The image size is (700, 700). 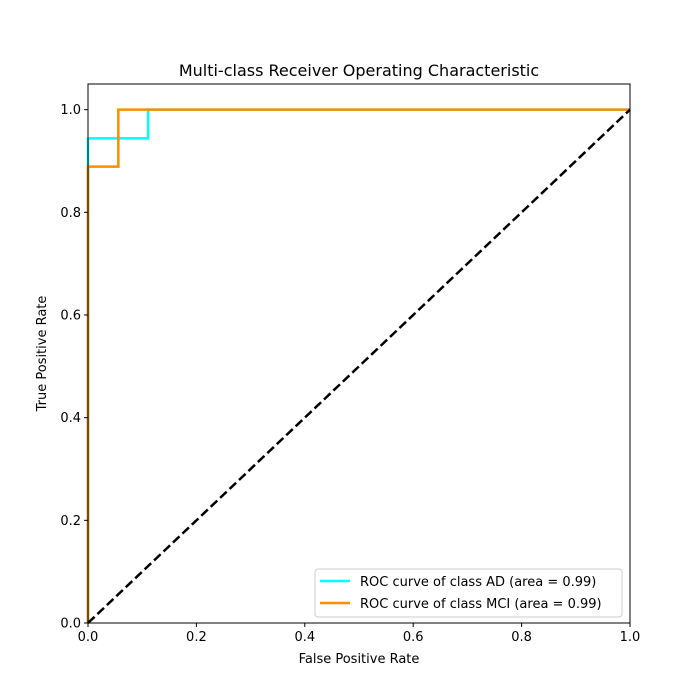 I want to click on y-tick-label: 0.8, so click(x=70, y=213).